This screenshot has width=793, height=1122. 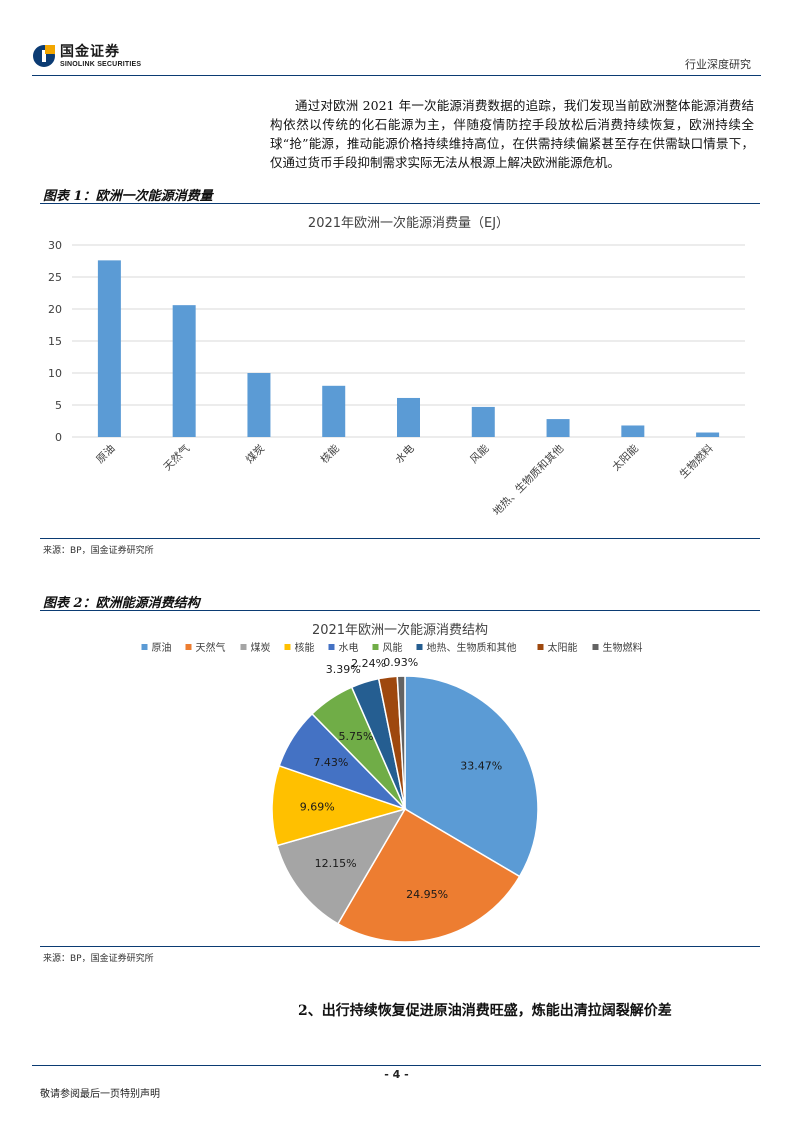 I want to click on figure2-bottom-line, so click(x=400, y=946).